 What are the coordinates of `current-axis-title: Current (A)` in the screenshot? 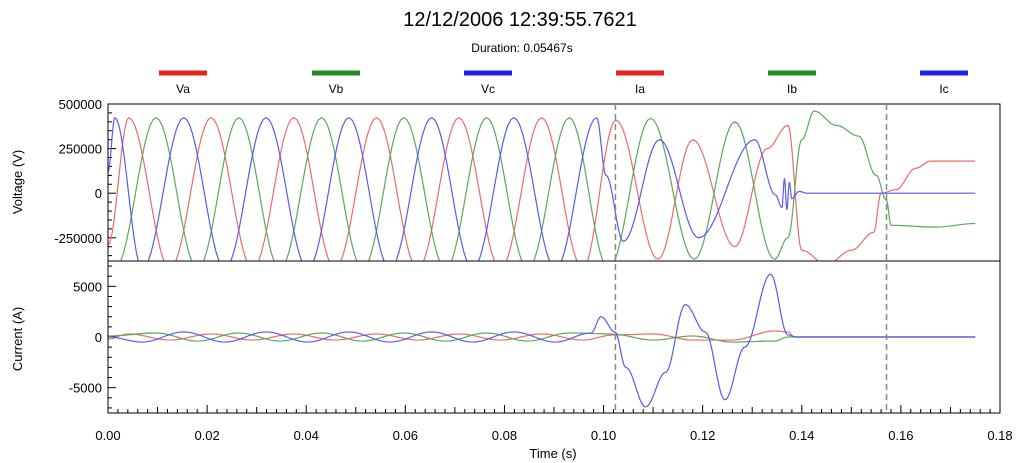 It's located at (17, 339).